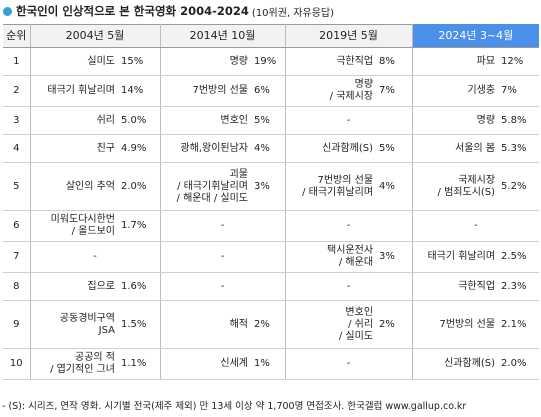 Image resolution: width=541 pixels, height=417 pixels. What do you see at coordinates (140, 286) in the screenshot?
I see `percent-cell-2004: 1.6%` at bounding box center [140, 286].